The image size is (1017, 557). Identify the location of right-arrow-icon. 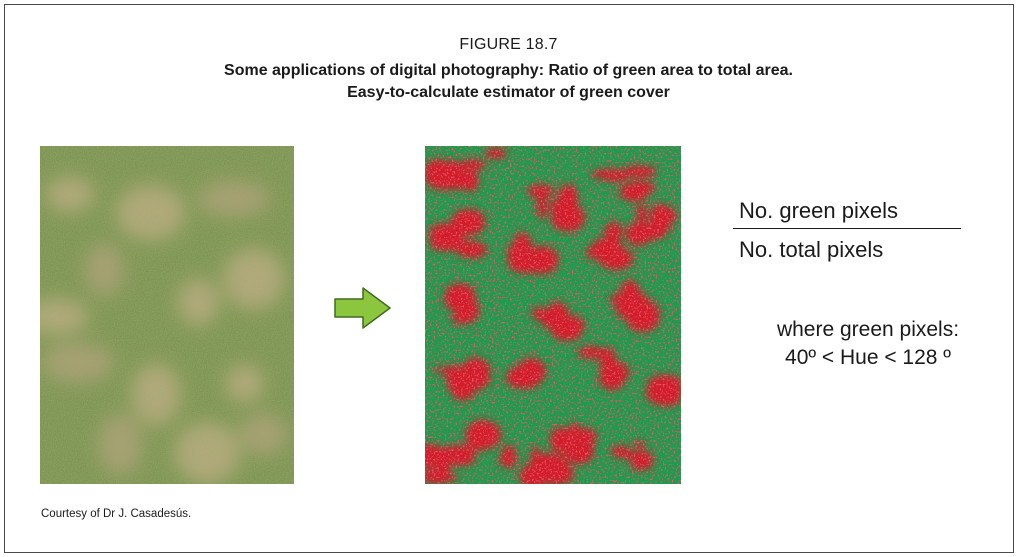
(363, 308).